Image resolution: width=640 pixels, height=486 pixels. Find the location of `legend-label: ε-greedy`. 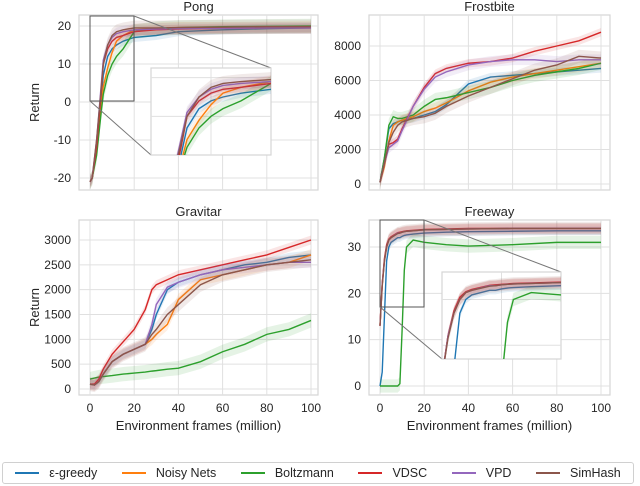

legend-label: ε-greedy is located at coordinates (73, 473).